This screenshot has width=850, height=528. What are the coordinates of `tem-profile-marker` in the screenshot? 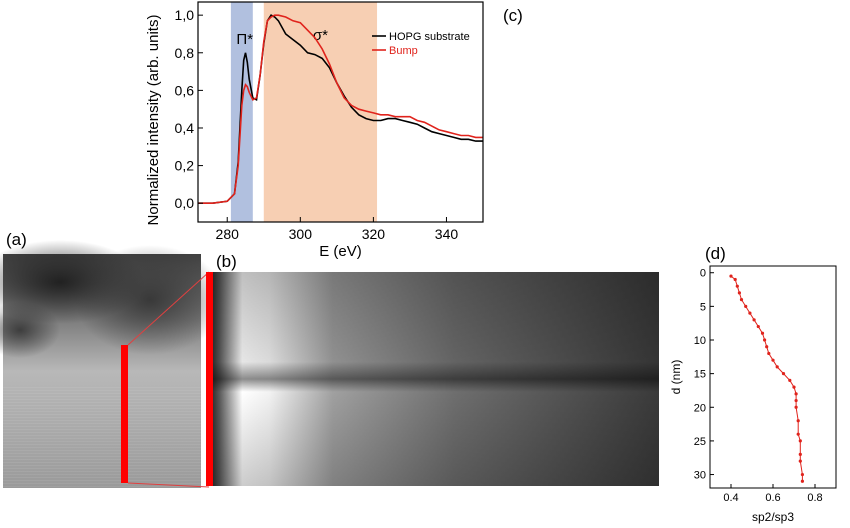 It's located at (124, 414).